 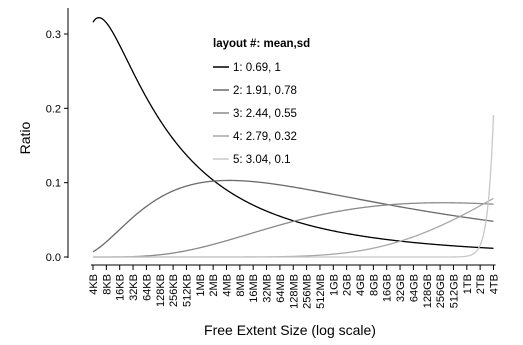 I want to click on x-tick-label: 32GB, so click(x=401, y=288).